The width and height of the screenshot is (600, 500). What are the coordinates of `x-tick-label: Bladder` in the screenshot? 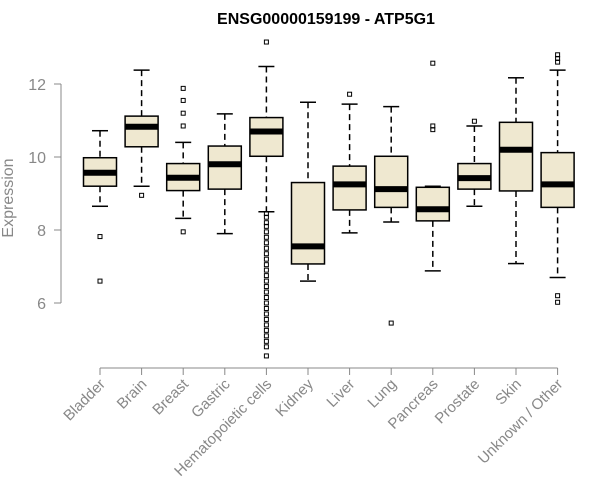 It's located at (84, 400).